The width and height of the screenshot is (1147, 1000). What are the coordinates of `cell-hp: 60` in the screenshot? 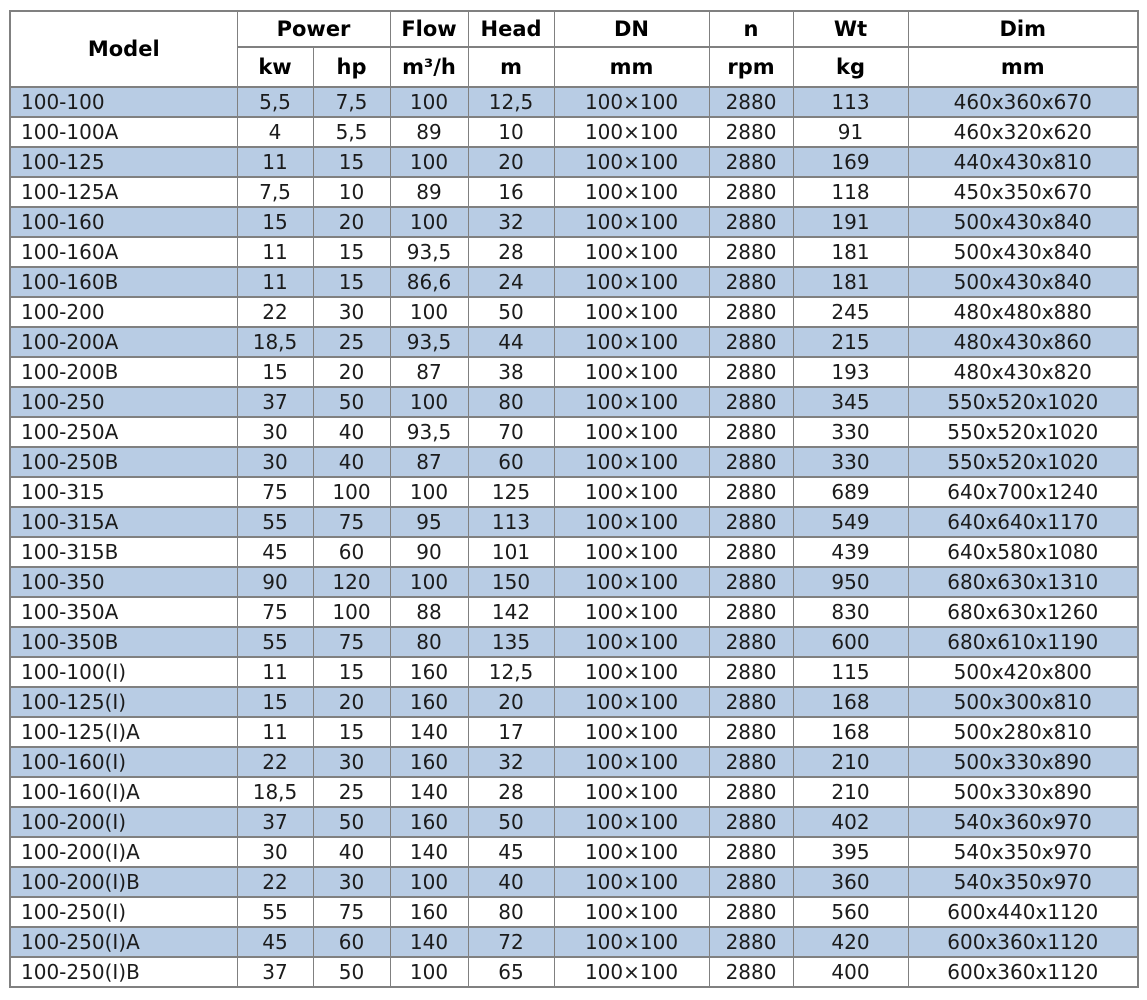 It's located at (351, 942).